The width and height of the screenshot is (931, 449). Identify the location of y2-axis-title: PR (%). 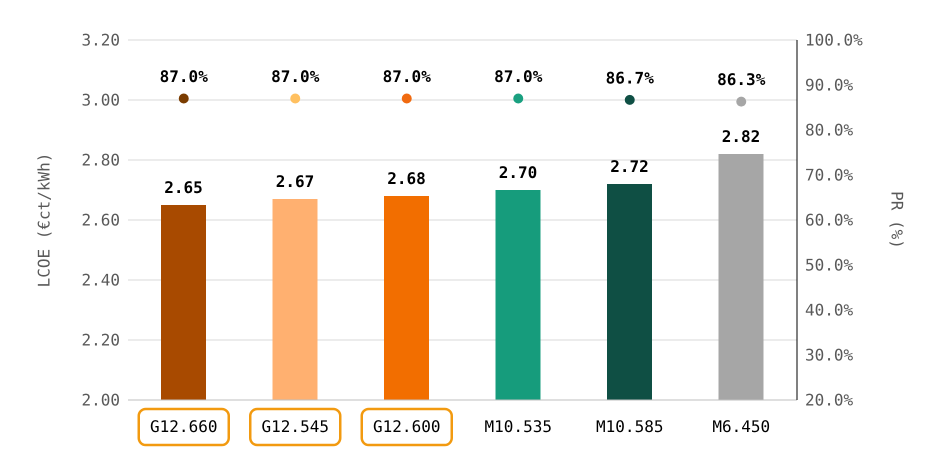
(896, 220).